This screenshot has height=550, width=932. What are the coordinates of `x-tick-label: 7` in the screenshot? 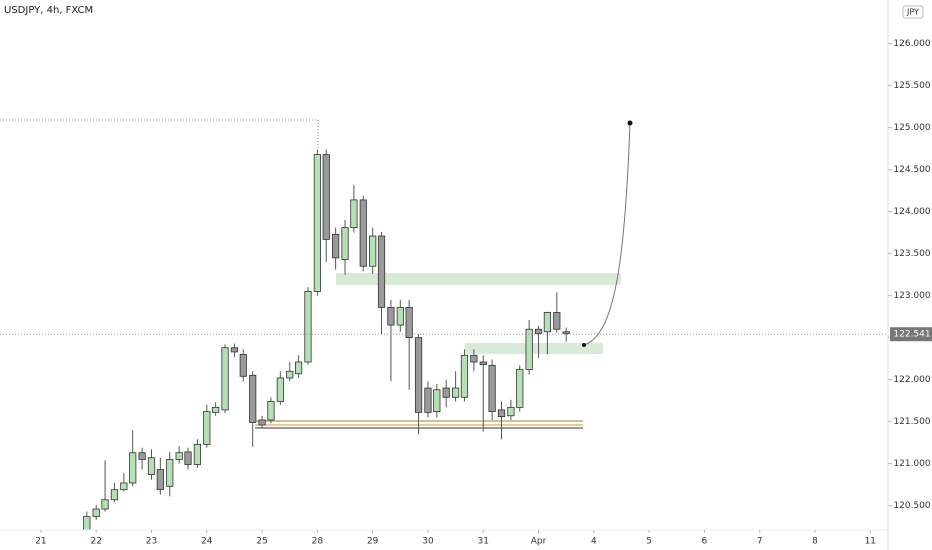 It's located at (760, 542).